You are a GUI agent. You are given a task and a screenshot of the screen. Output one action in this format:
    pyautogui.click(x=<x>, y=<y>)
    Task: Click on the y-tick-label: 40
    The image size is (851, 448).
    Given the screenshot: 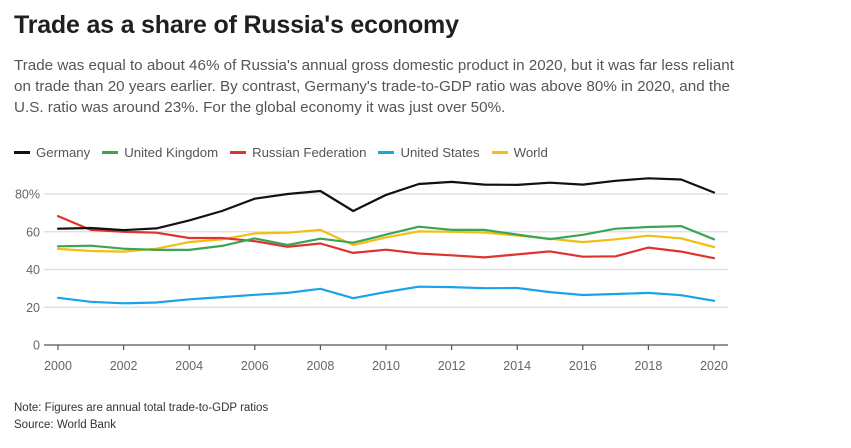 What is the action you would take?
    pyautogui.click(x=33, y=270)
    